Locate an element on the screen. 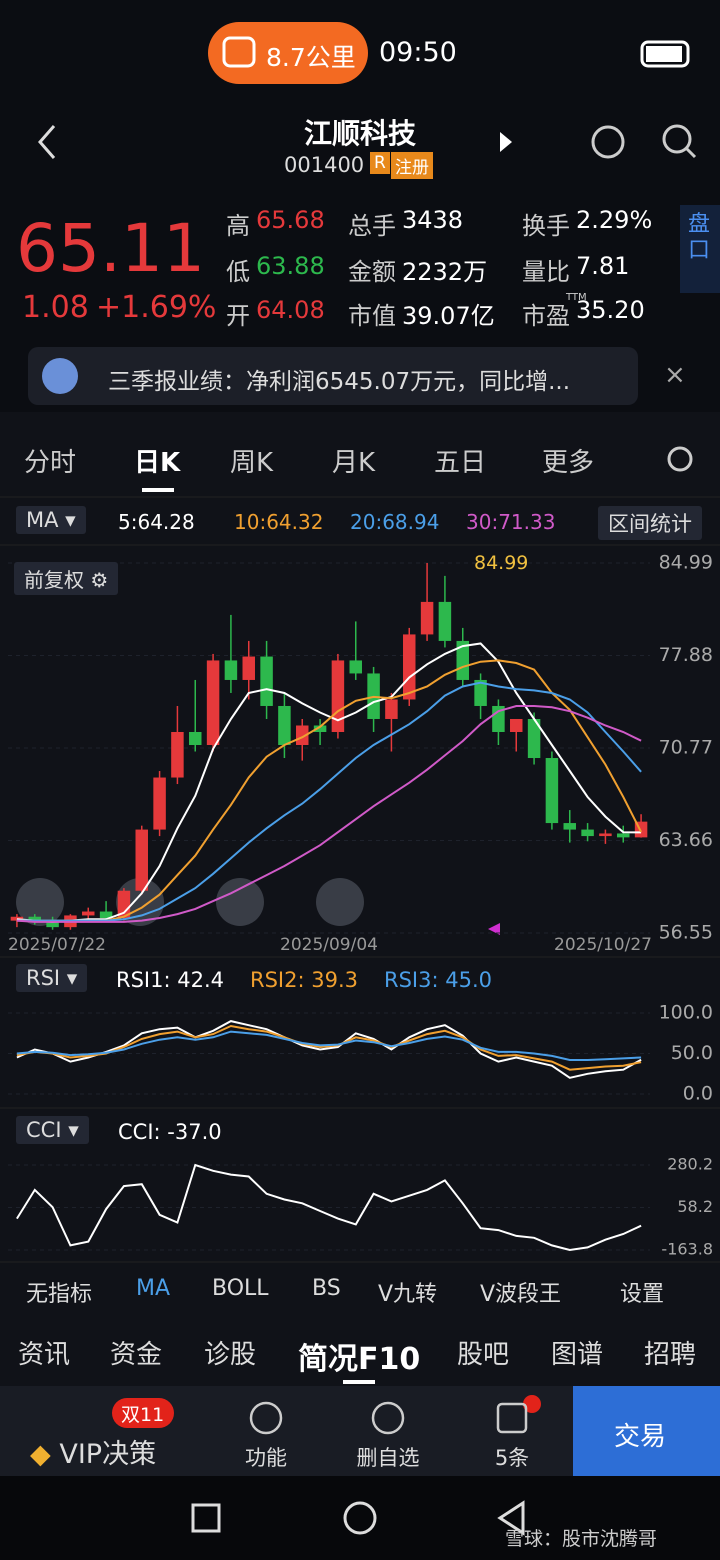 This screenshot has height=1560, width=720. stock-name: 江顺科技 is located at coordinates (359, 133).